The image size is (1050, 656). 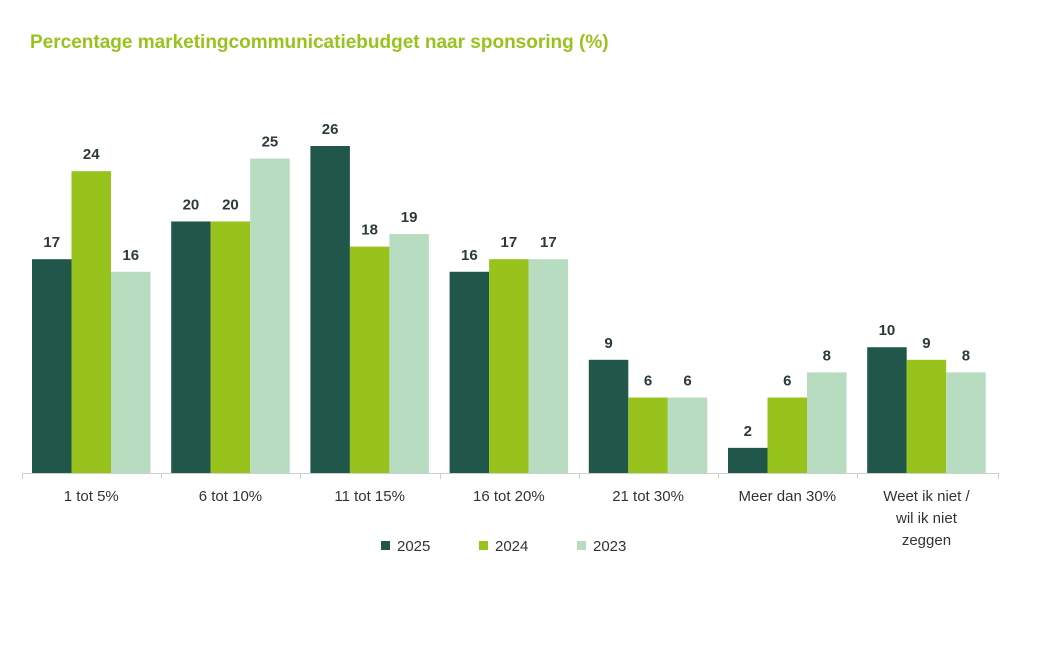 What do you see at coordinates (409, 217) in the screenshot?
I see `data-label-2023-3: 19` at bounding box center [409, 217].